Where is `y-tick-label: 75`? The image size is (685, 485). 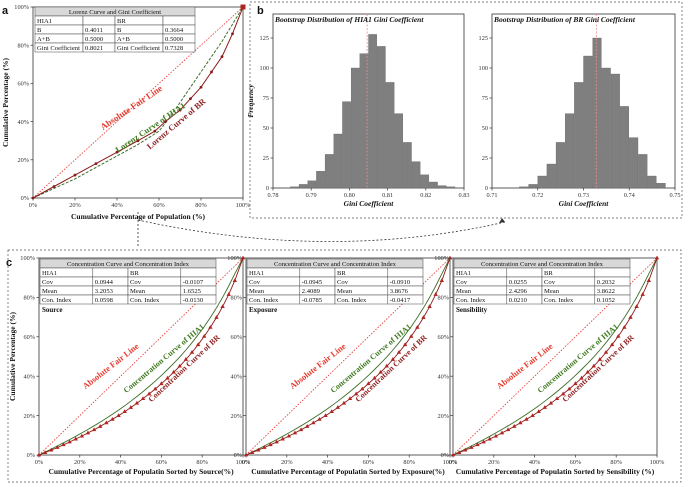
y-tick-label: 75 is located at coordinates (266, 98).